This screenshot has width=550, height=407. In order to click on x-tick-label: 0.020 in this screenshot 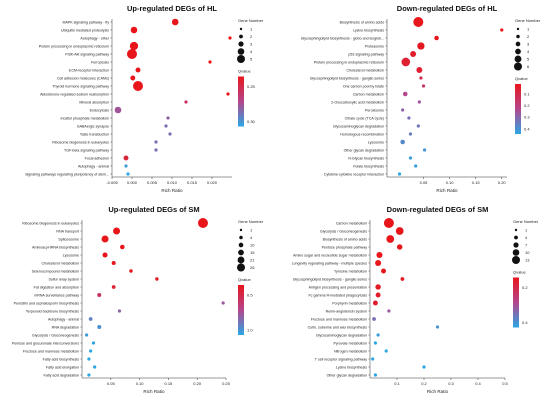, I will do `click(212, 182)`.